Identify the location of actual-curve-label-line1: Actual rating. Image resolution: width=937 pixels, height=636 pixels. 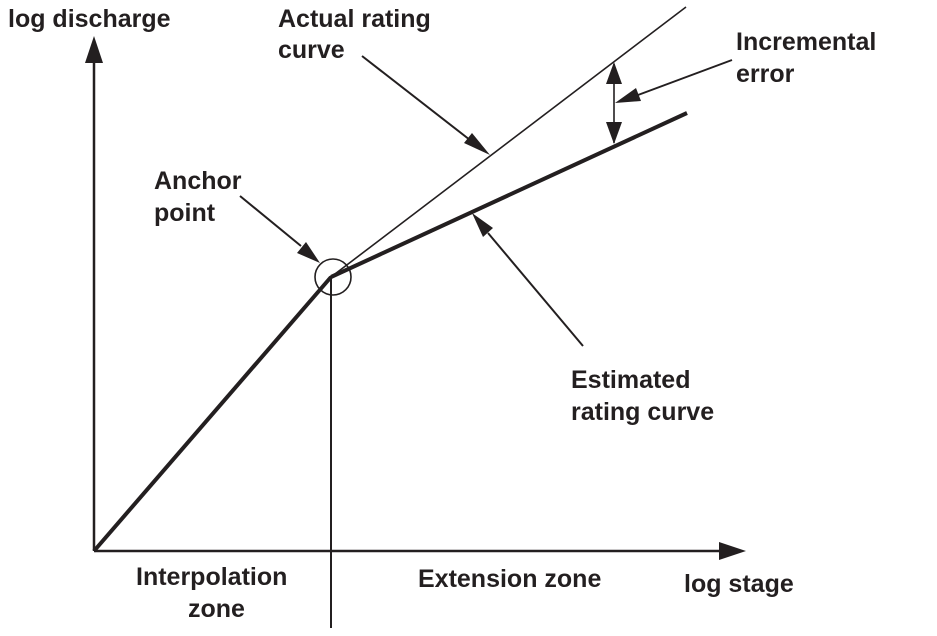
(354, 19).